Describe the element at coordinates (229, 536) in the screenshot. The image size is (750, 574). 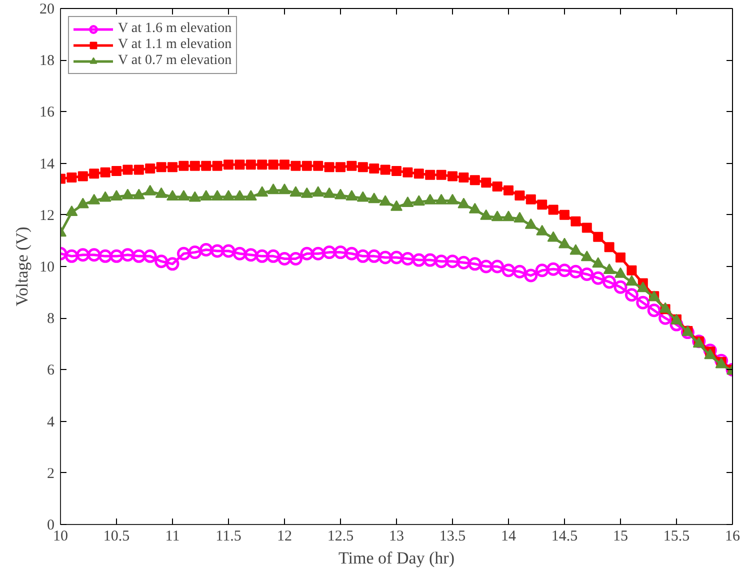
I see `x-tick-label: 11.5` at that location.